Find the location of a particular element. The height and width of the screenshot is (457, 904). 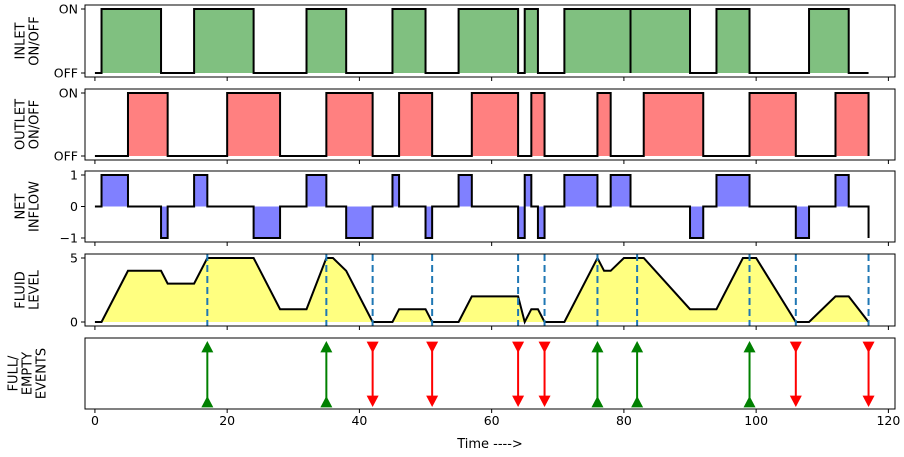

y-tick-label: −1 is located at coordinates (69, 238).